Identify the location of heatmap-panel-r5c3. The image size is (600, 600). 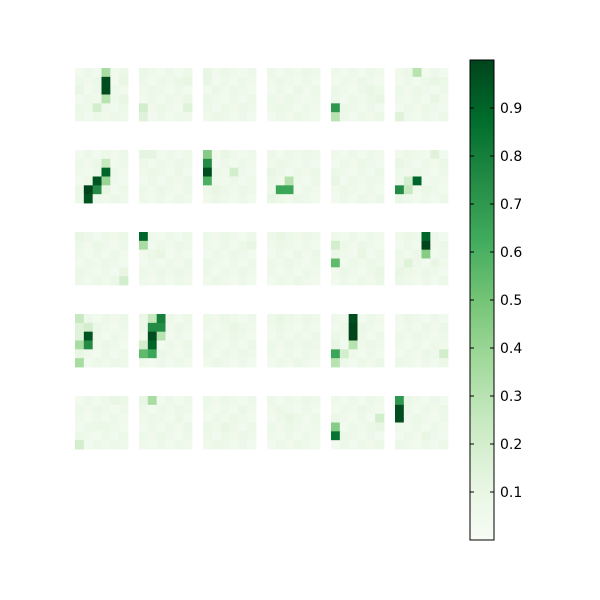
(230, 423).